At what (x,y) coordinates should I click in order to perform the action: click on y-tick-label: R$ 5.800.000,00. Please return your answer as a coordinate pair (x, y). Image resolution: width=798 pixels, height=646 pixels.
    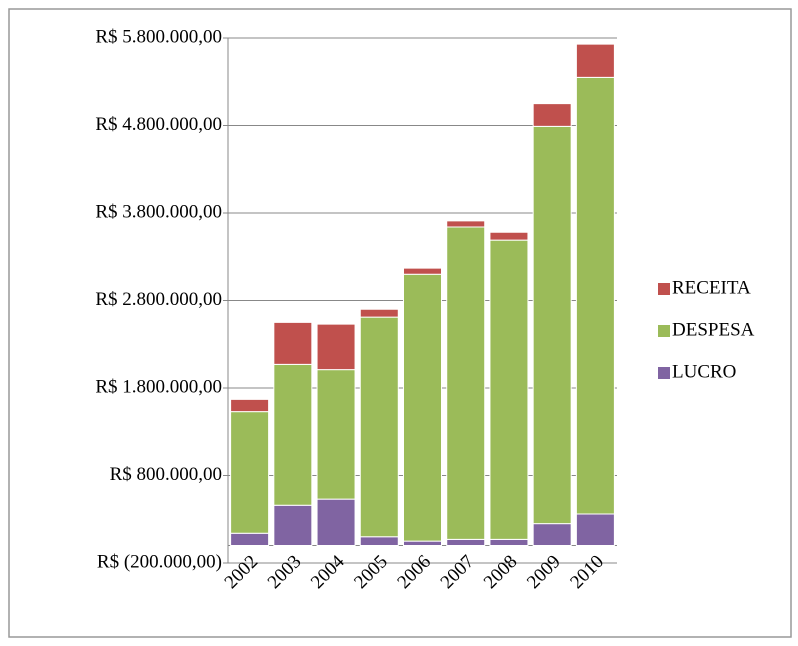
    Looking at the image, I should click on (158, 36).